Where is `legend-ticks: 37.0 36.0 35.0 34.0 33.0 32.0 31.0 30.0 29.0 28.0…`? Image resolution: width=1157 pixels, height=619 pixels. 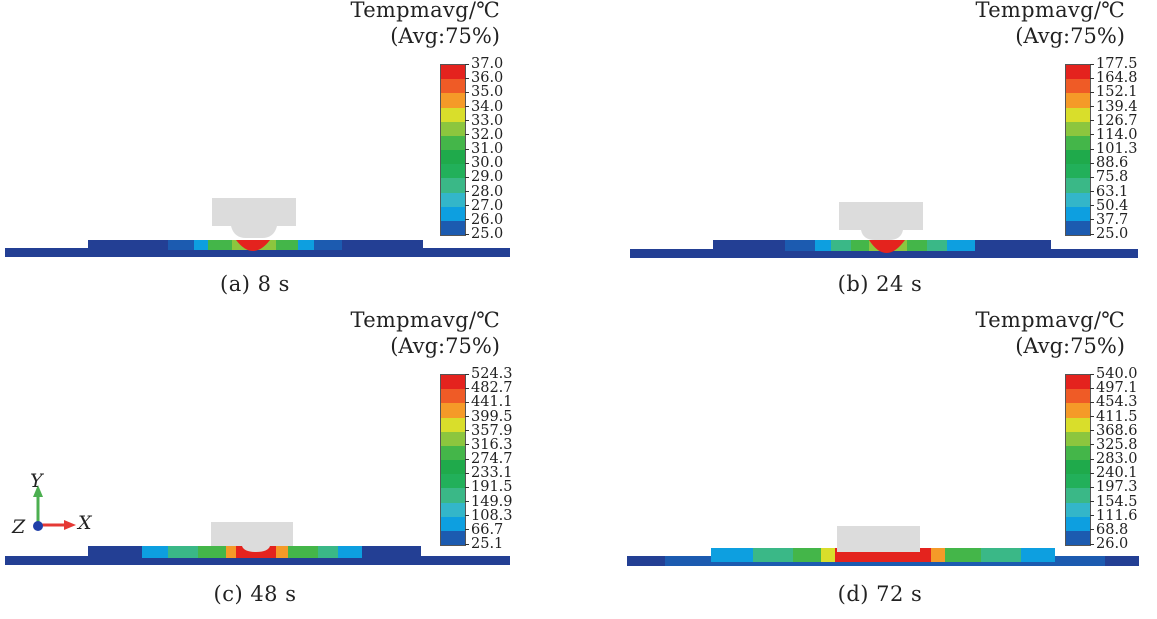
legend-ticks: 37.0 36.0 35.0 34.0 33.0 32.0 31.0 30.0 29.0 28.0… is located at coordinates (495, 149).